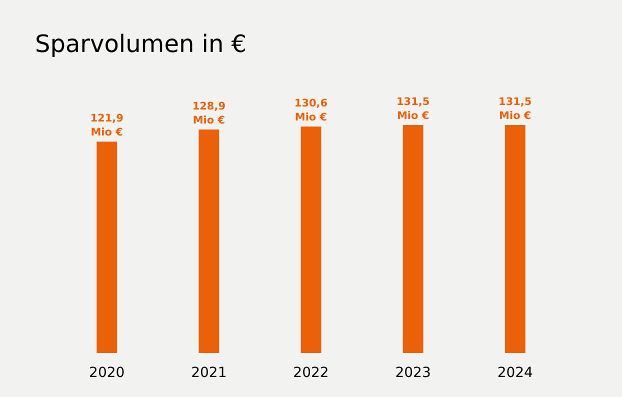  What do you see at coordinates (107, 125) in the screenshot?
I see `data-label: 121,9 Mio €` at bounding box center [107, 125].